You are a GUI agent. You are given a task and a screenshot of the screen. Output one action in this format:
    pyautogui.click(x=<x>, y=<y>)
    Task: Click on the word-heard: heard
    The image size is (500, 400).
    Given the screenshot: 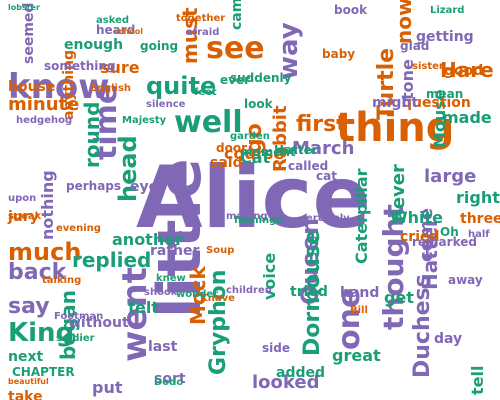 What is the action you would take?
    pyautogui.click(x=116, y=30)
    